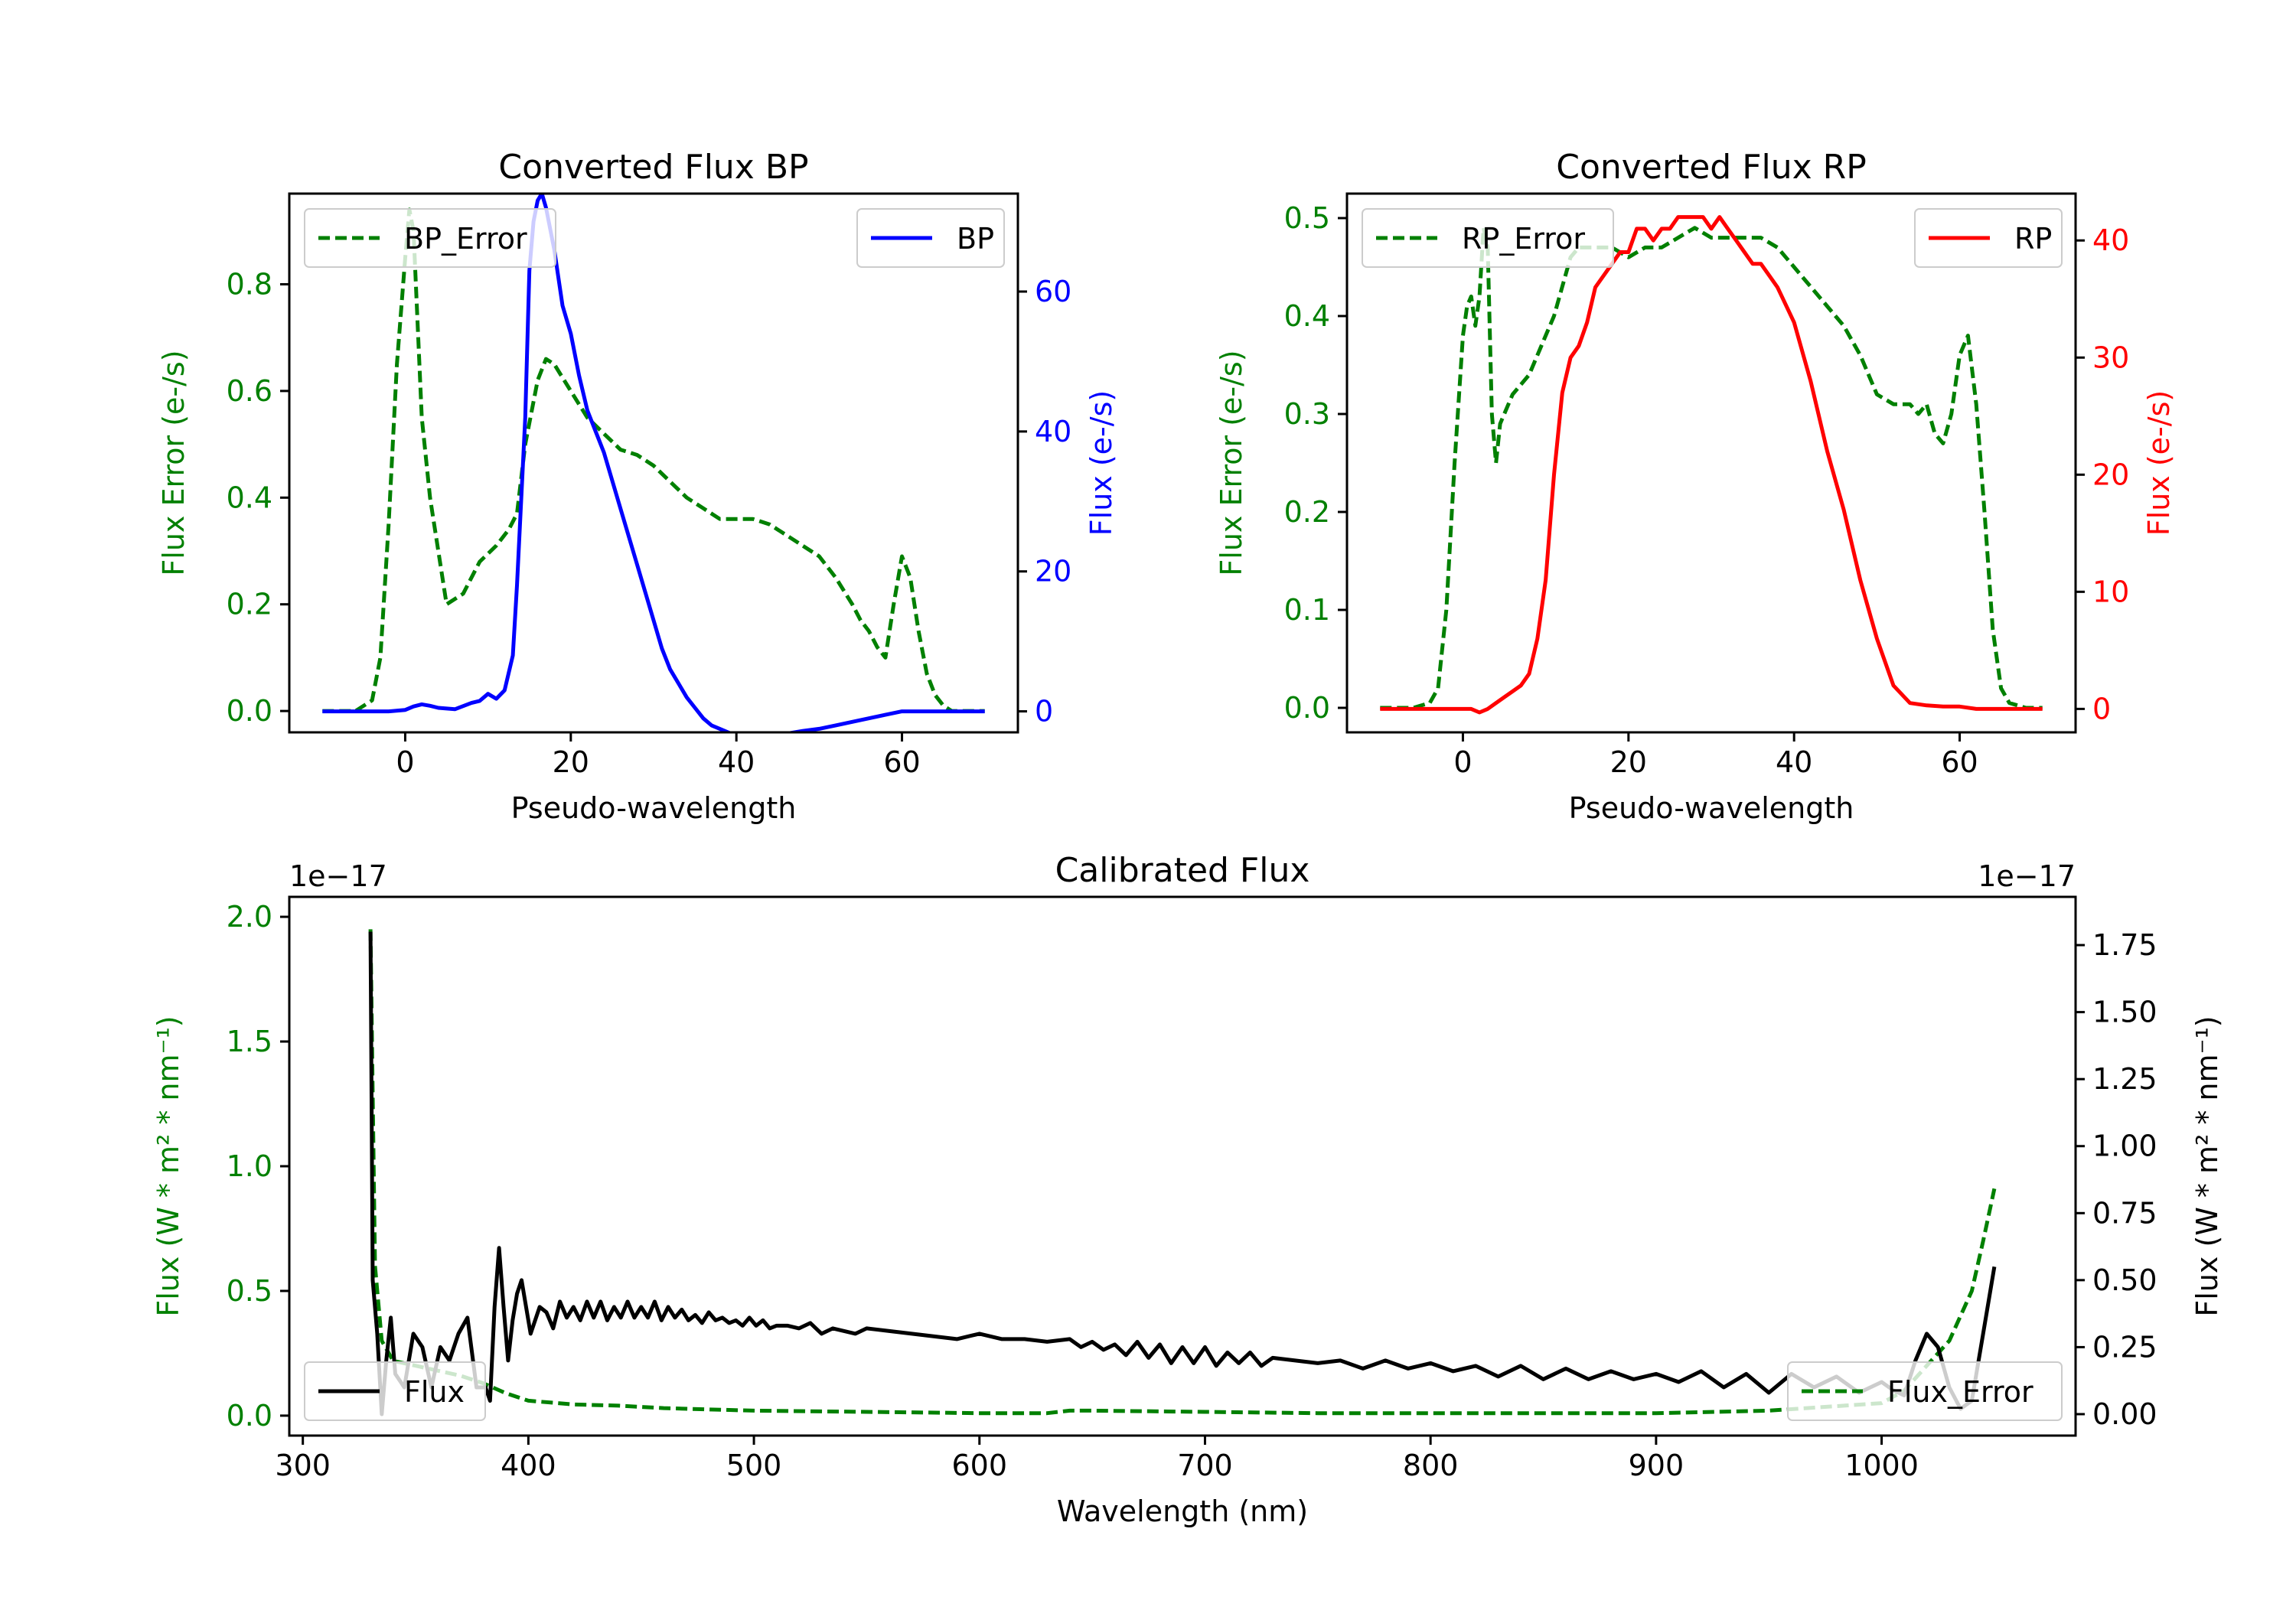 This screenshot has width=2296, height=1607. Describe the element at coordinates (249, 391) in the screenshot. I see `bp-y-left-tick-label: 0.6` at that location.